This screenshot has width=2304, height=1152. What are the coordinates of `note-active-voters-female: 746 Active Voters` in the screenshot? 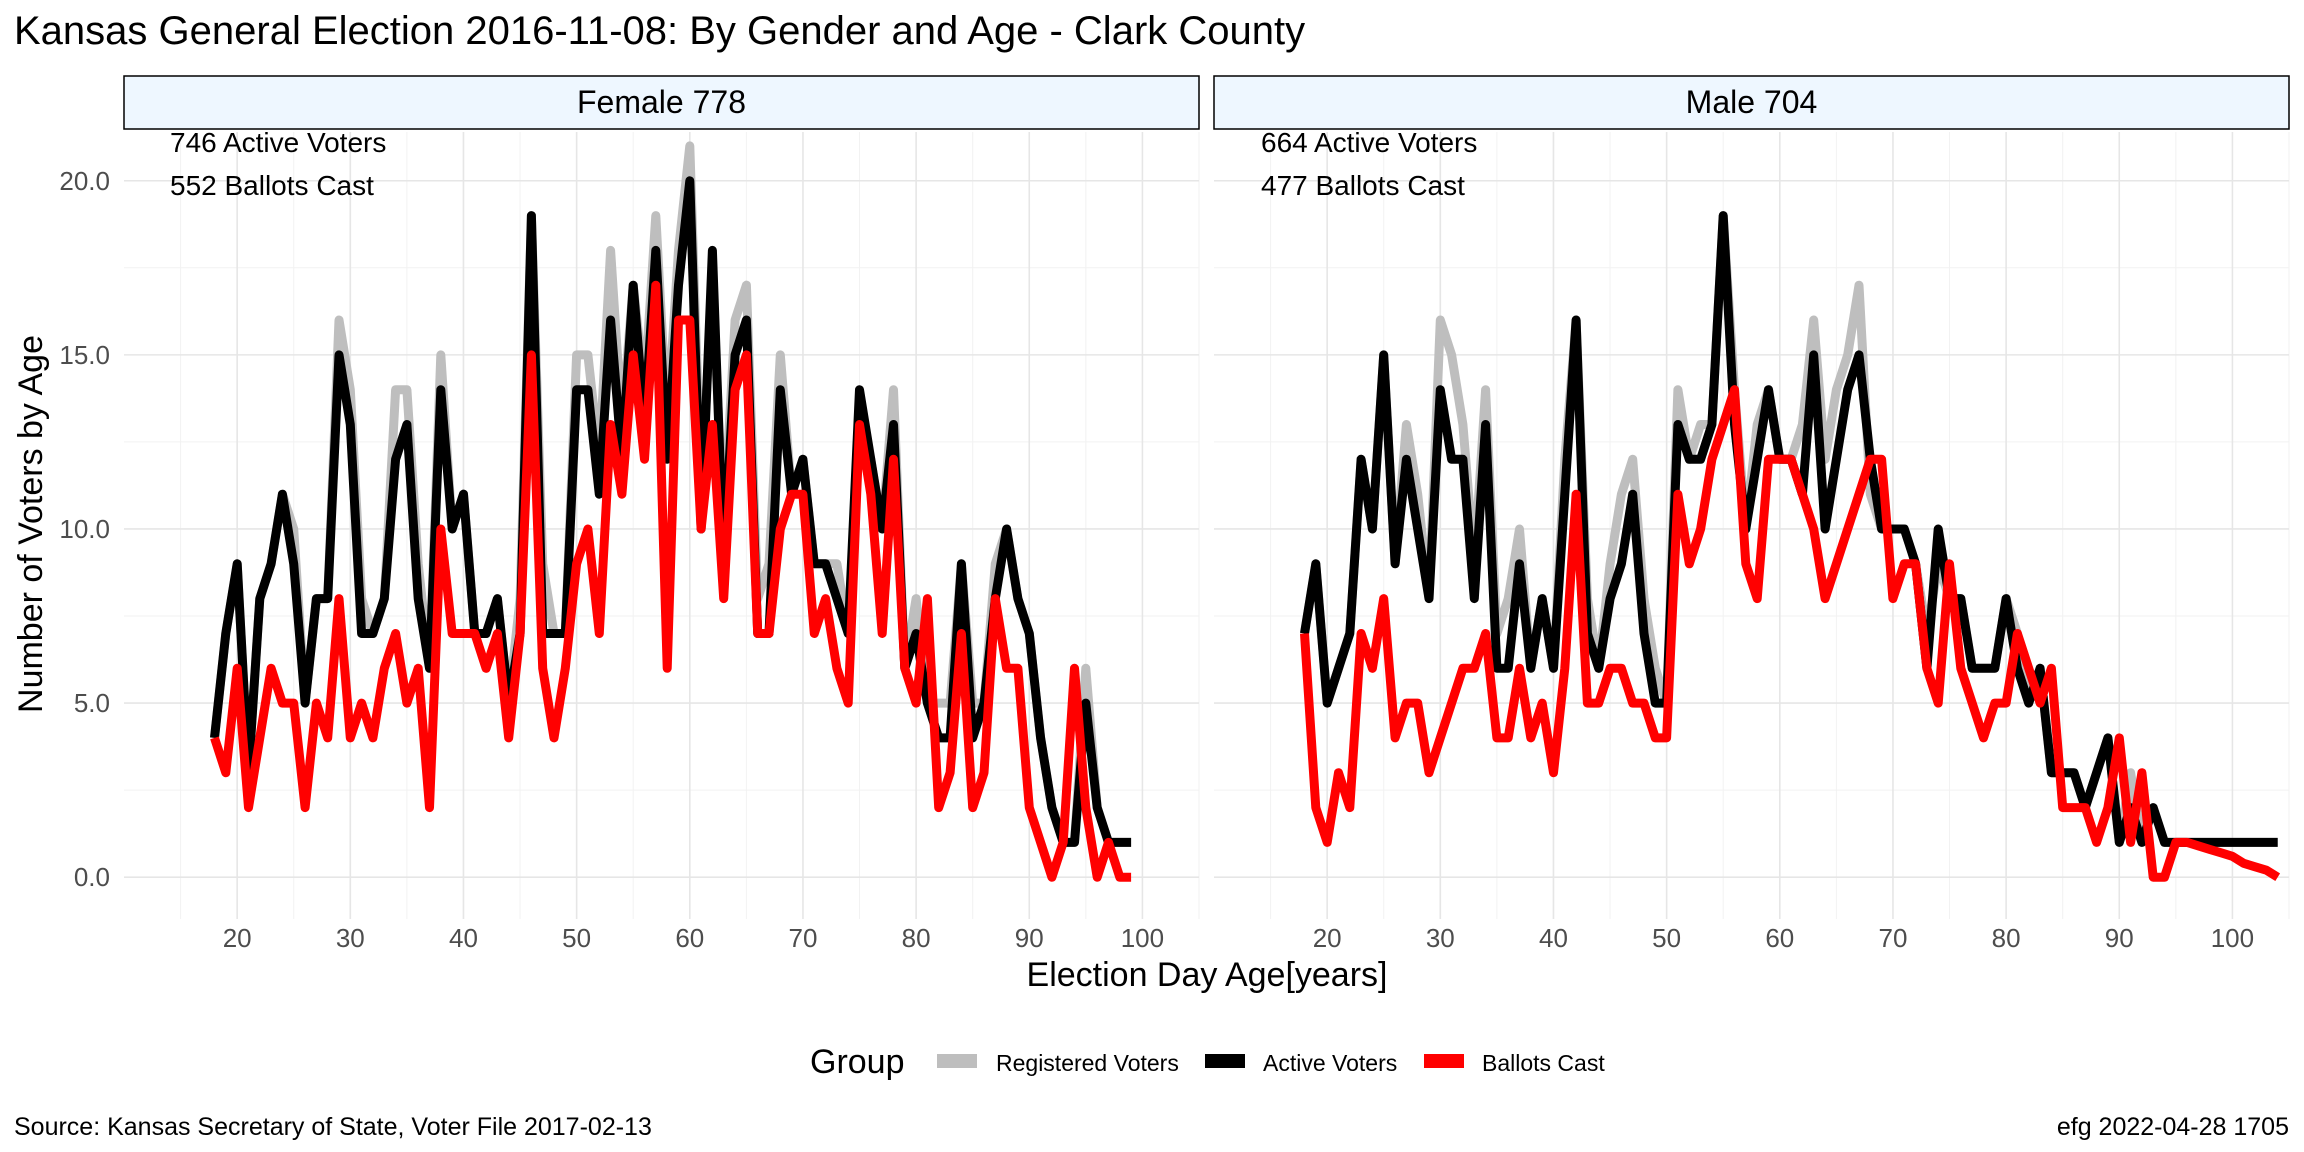 It's located at (278, 142).